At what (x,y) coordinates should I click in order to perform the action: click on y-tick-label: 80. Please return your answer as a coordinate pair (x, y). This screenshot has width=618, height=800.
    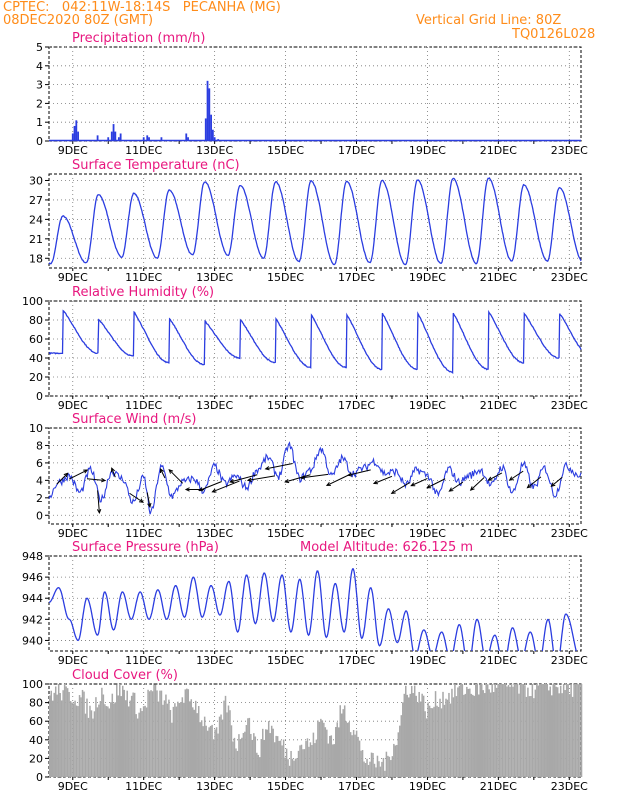
    Looking at the image, I should click on (36, 320).